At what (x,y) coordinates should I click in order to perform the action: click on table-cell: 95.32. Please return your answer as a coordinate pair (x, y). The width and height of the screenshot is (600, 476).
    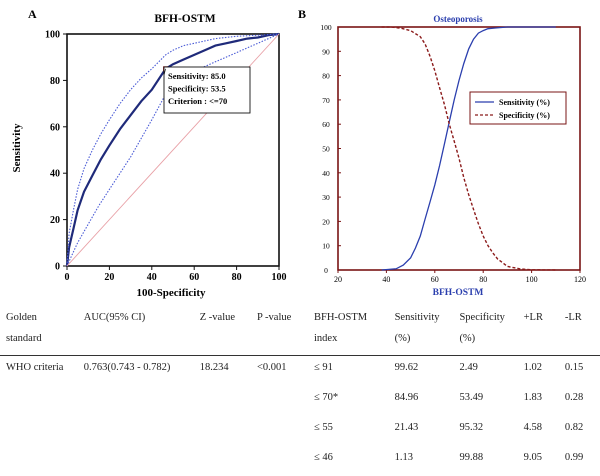
    Looking at the image, I should click on (471, 427).